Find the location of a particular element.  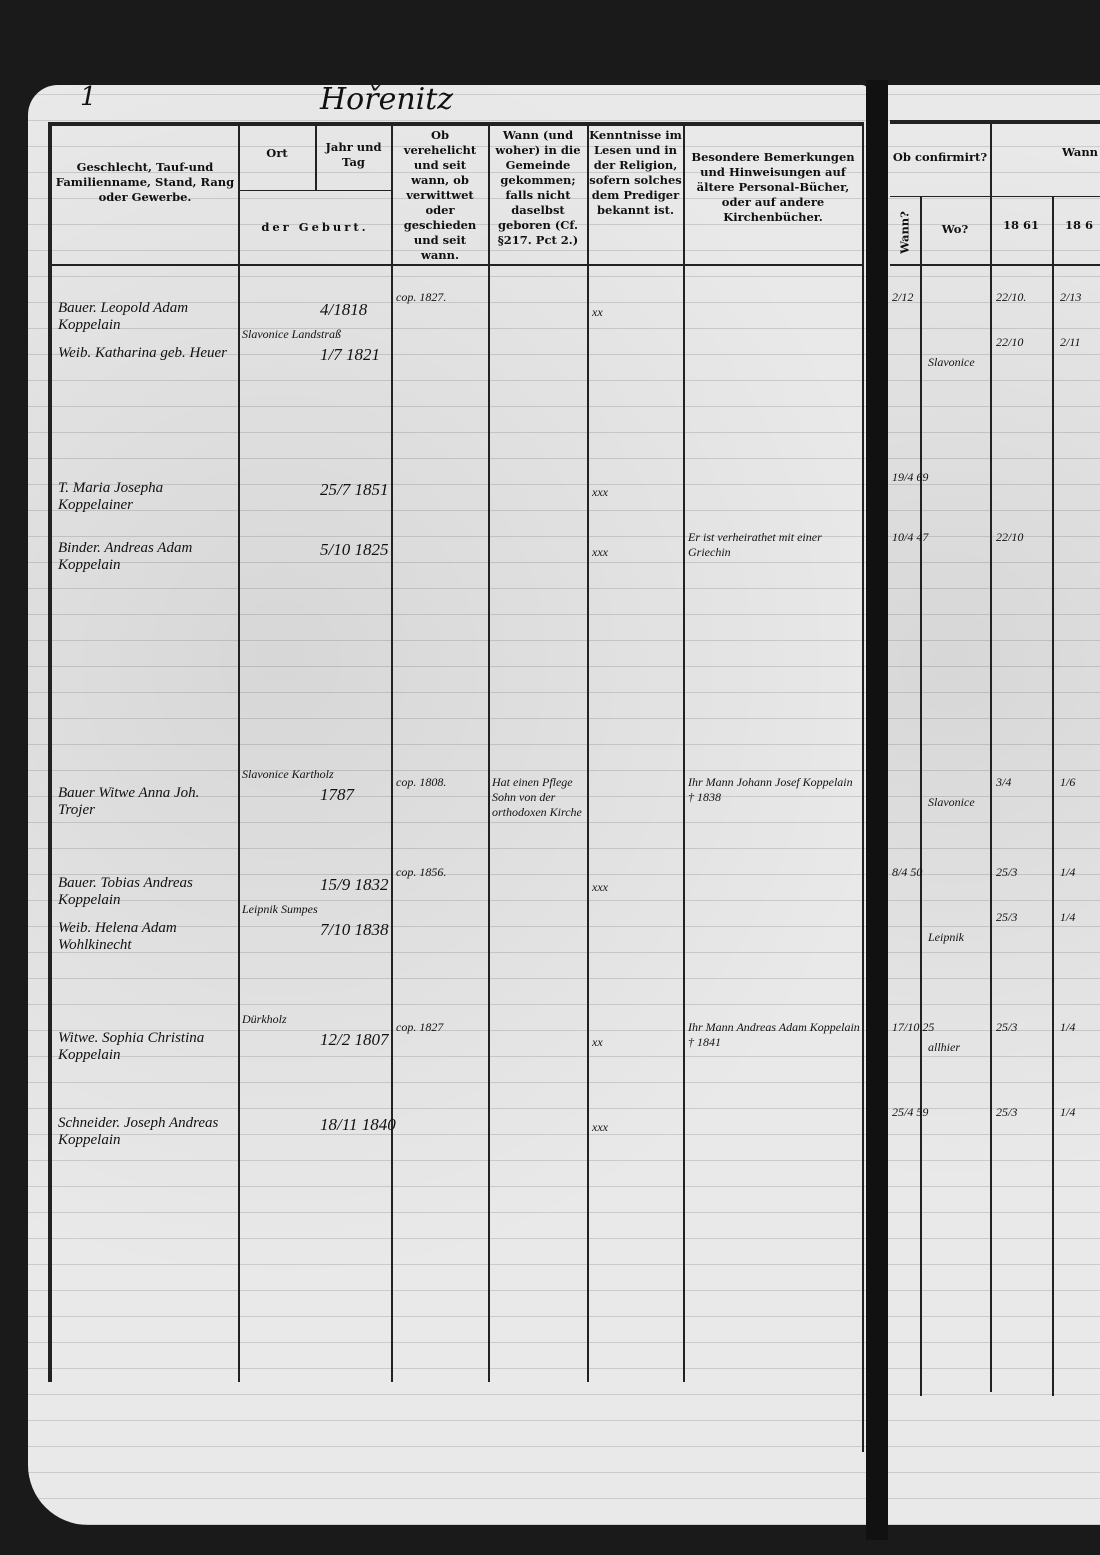

entry-date: 12/2 1807 is located at coordinates (354, 1039).